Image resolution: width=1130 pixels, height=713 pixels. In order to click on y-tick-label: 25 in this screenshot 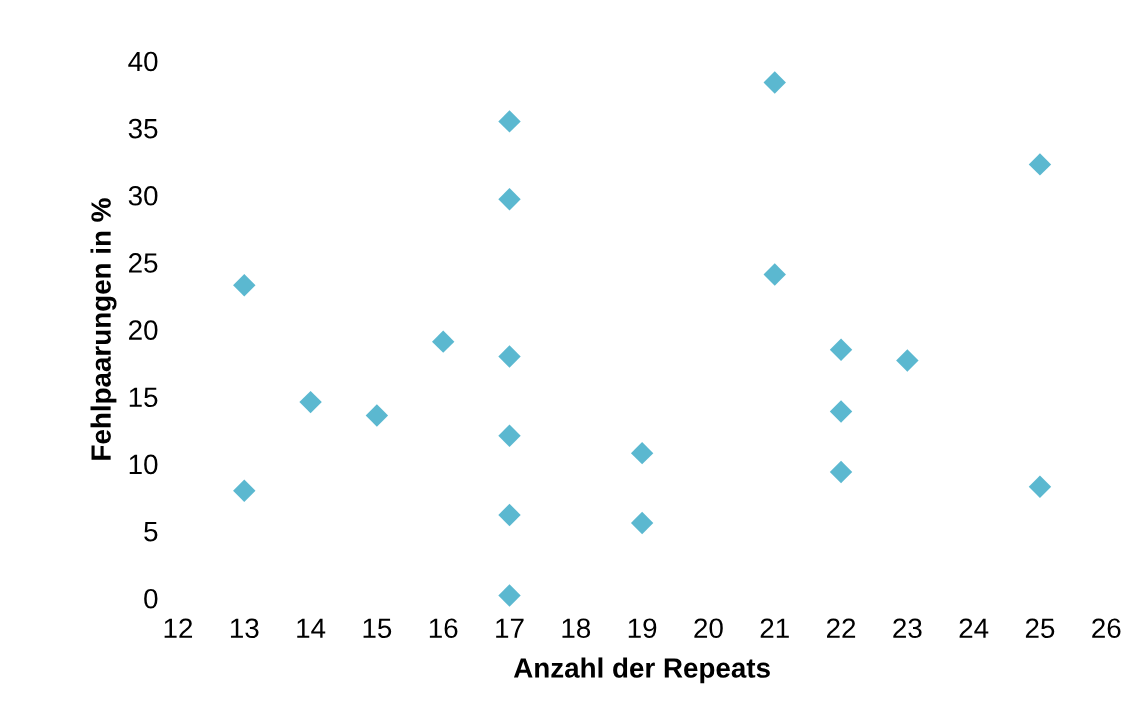, I will do `click(143, 263)`.